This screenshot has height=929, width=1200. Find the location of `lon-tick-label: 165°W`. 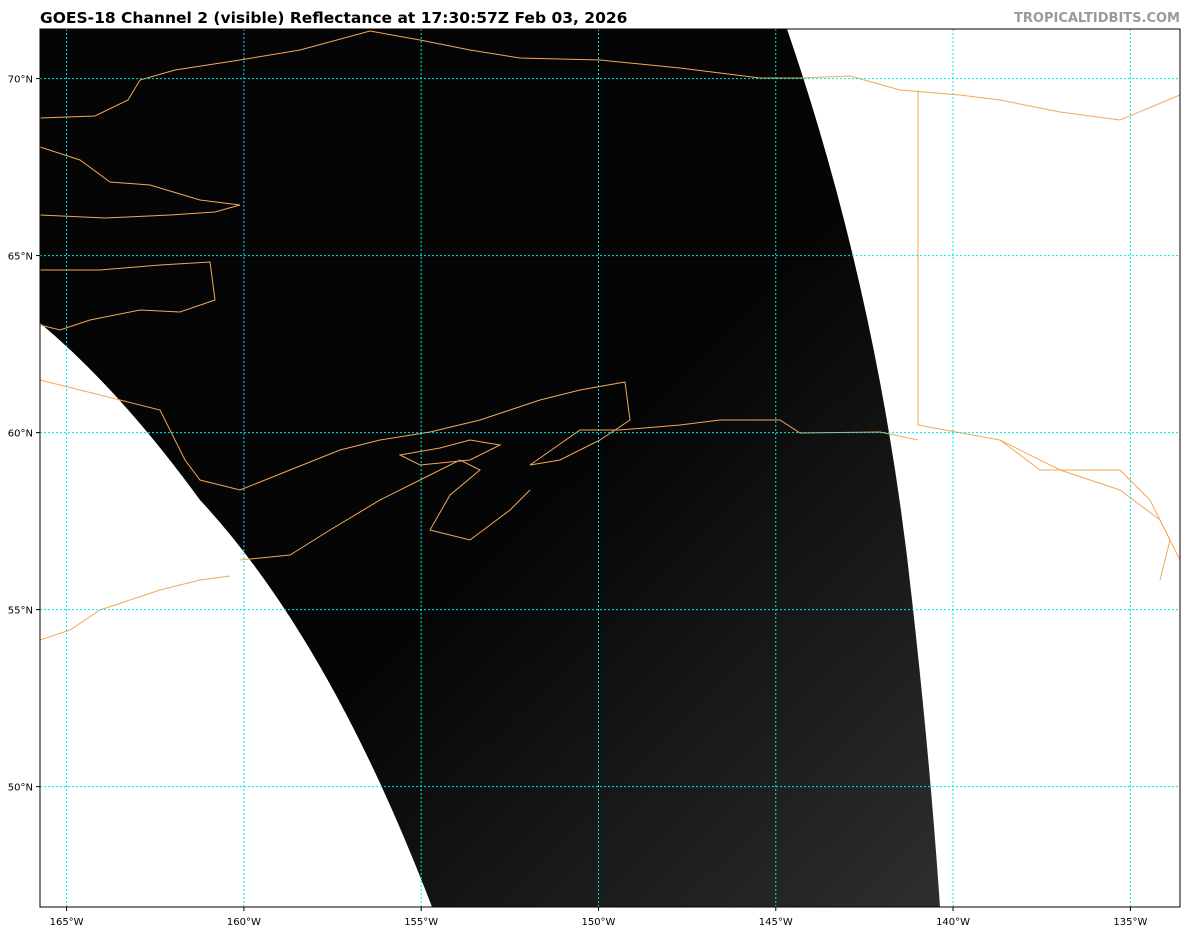

lon-tick-label: 165°W is located at coordinates (67, 922).